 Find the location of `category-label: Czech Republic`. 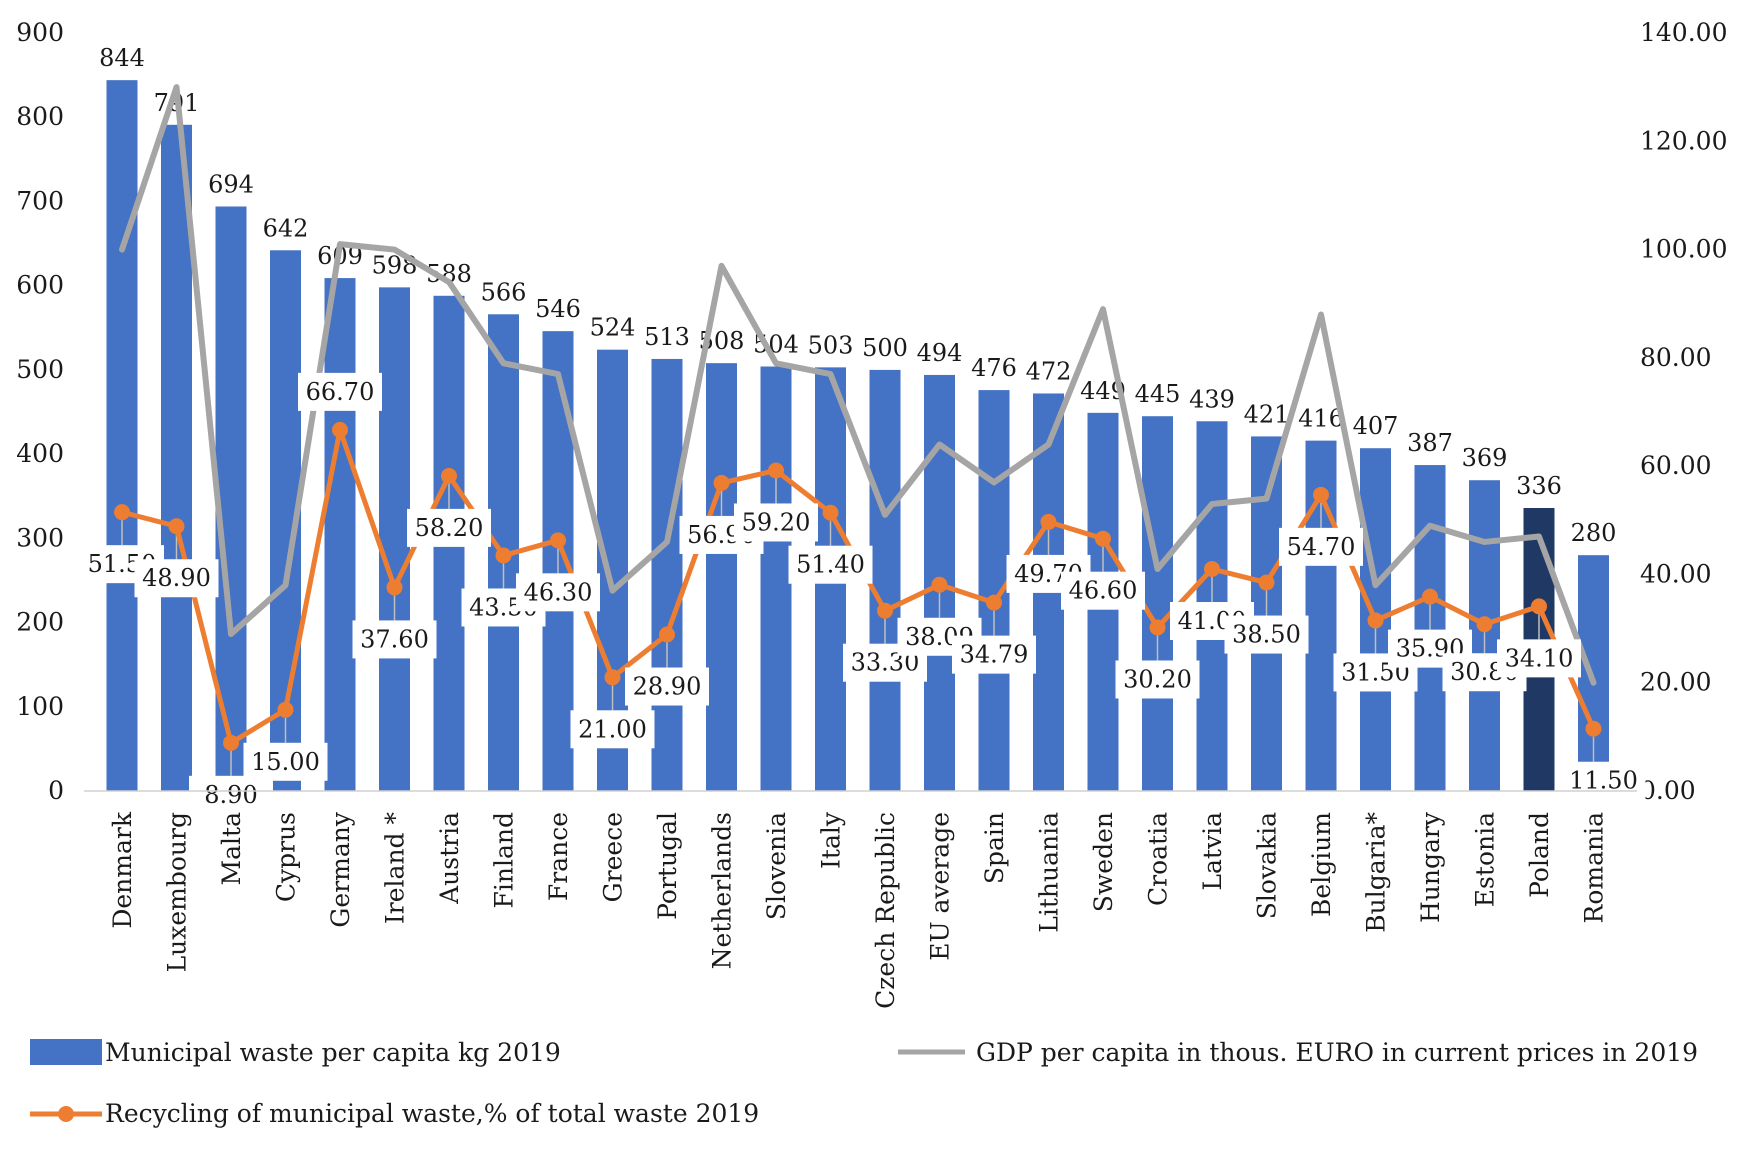

category-label: Czech Republic is located at coordinates (885, 910).